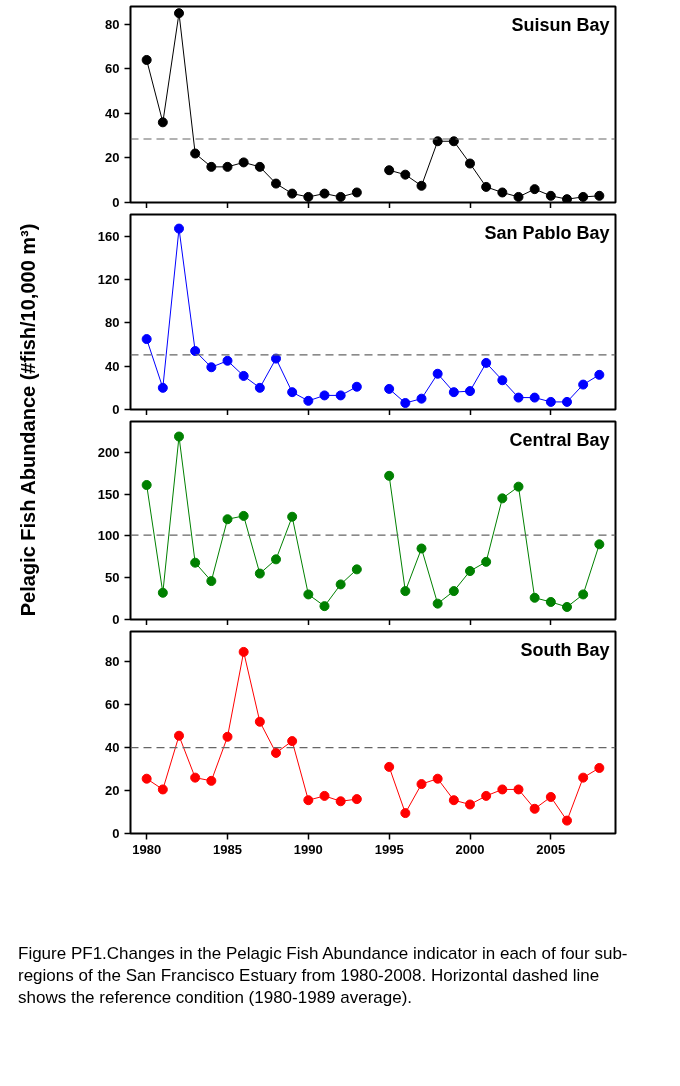 The width and height of the screenshot is (680, 1086). I want to click on y-axis-title: Pelagic Fish Abundance (#fish/10,000 m³), so click(28, 420).